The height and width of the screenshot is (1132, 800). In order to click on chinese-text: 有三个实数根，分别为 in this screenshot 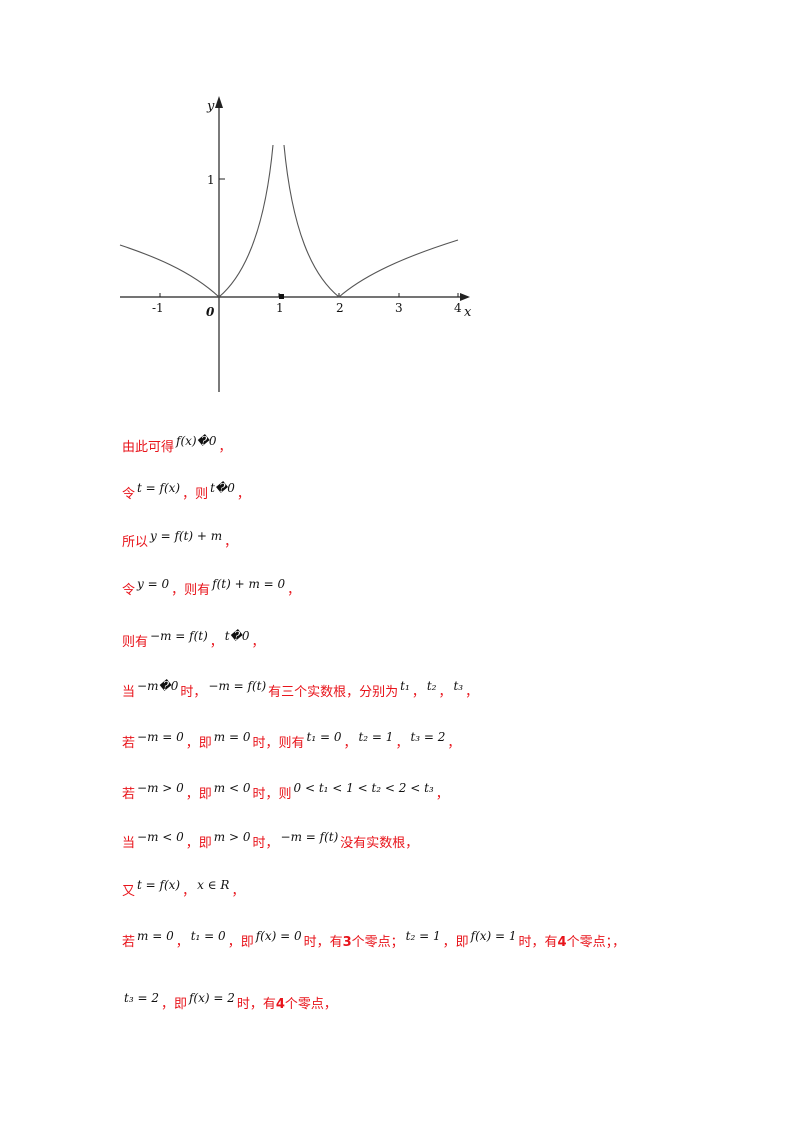, I will do `click(333, 692)`.